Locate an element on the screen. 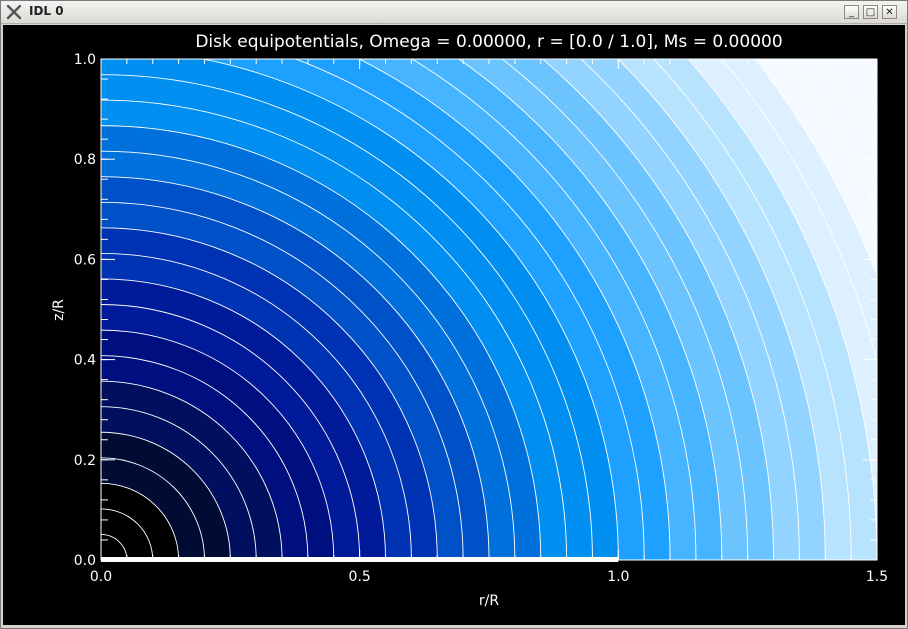  title-bar: IDL 0 _ □ ✕ is located at coordinates (454, 12).